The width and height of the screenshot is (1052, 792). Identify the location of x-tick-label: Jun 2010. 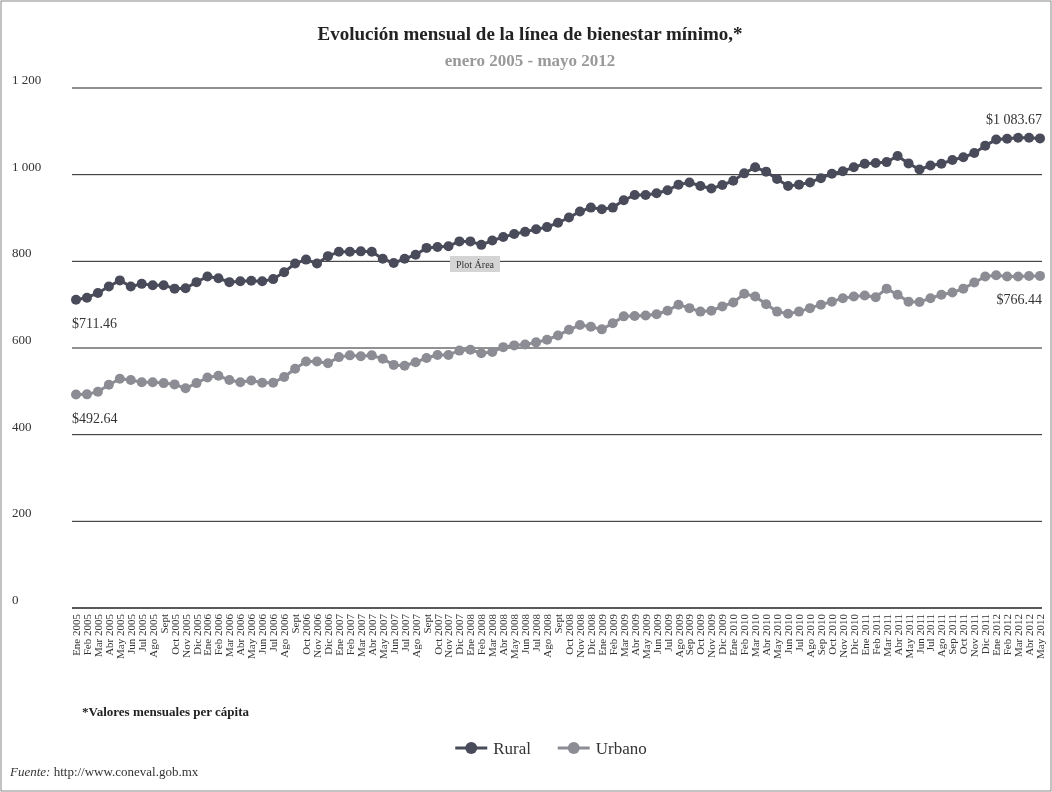
(788, 634).